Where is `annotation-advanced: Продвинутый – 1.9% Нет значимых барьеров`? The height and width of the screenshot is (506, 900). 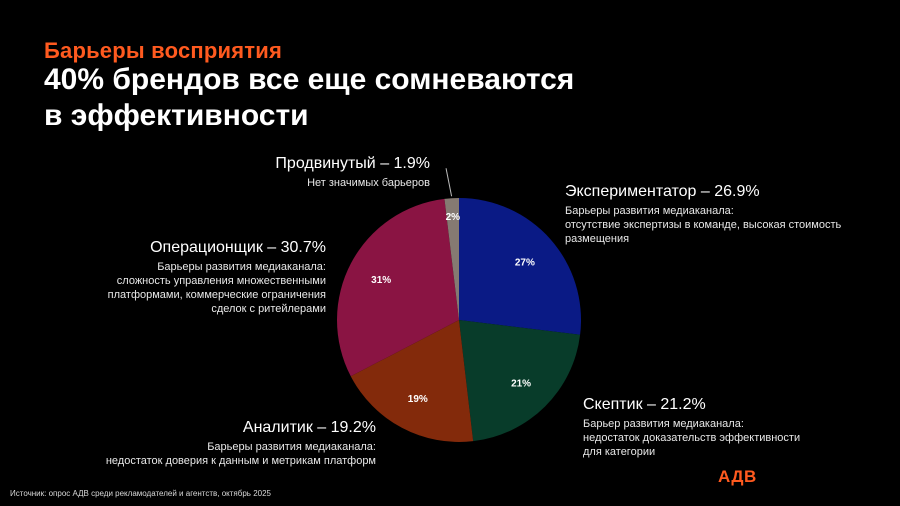
annotation-advanced: Продвинутый – 1.9% Нет значимых барьеров is located at coordinates (352, 172).